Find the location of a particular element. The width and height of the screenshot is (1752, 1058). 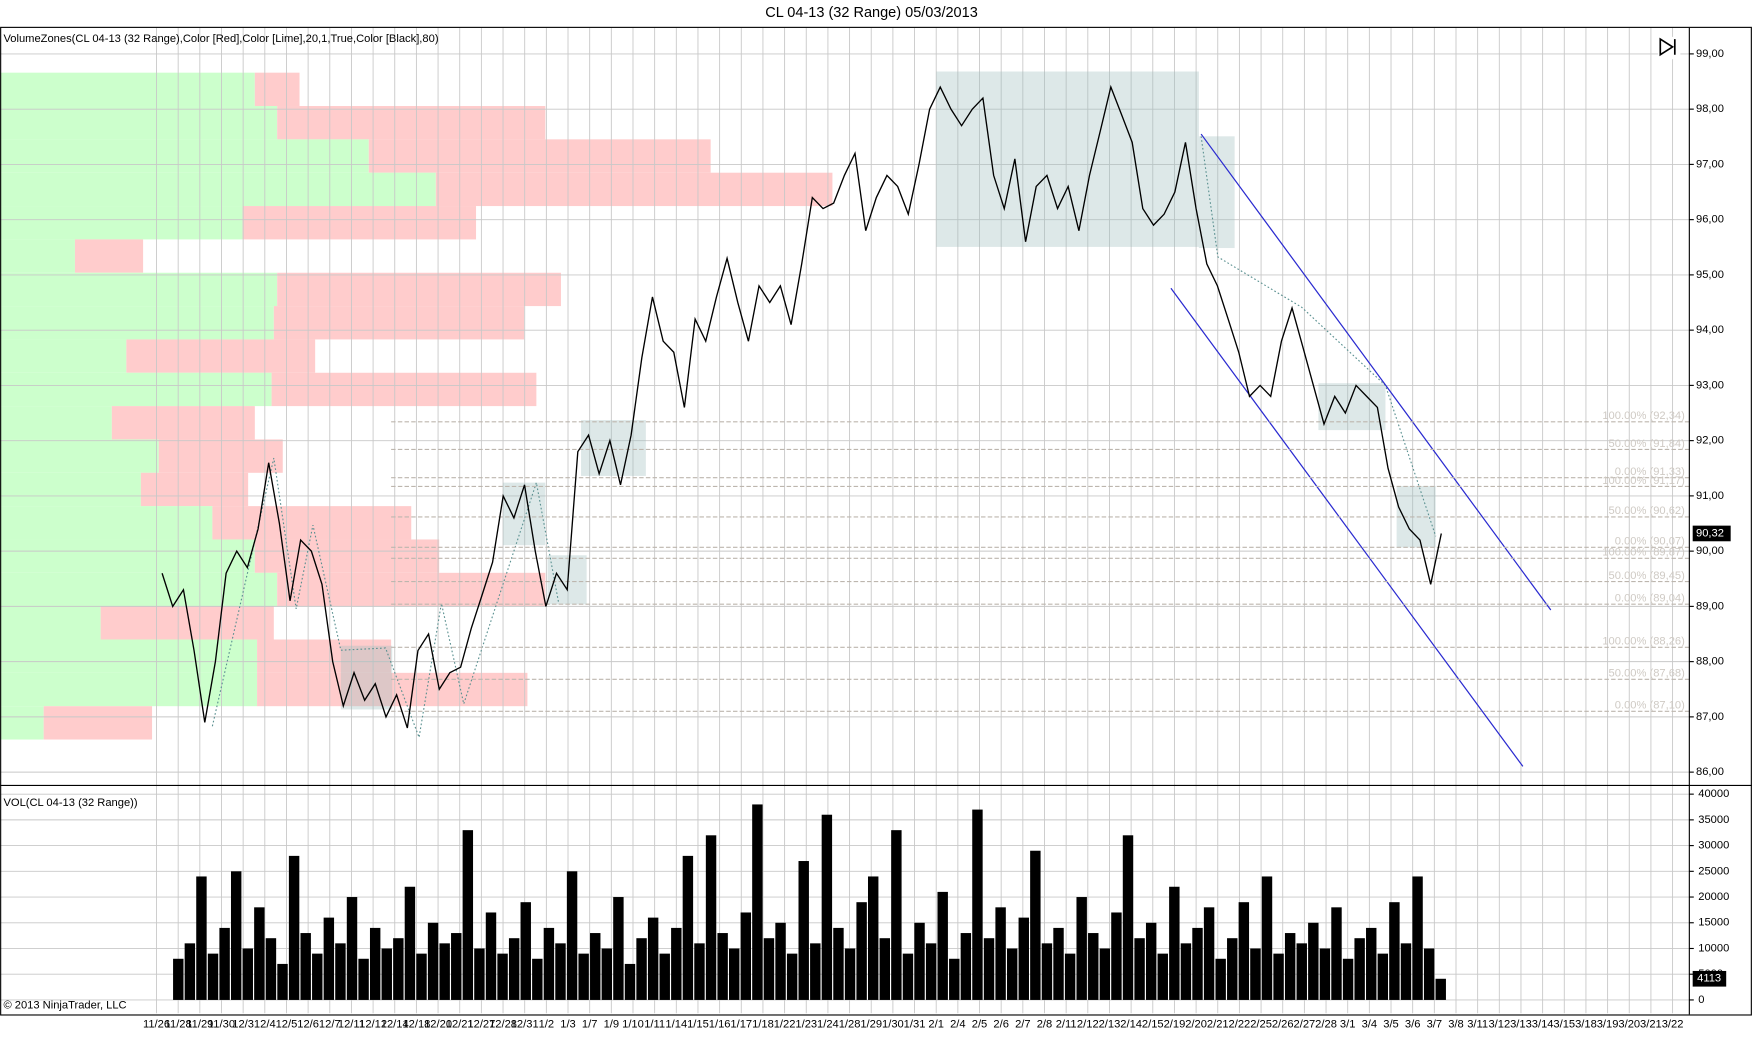

x-tick-label: 3/6 is located at coordinates (1413, 1024).